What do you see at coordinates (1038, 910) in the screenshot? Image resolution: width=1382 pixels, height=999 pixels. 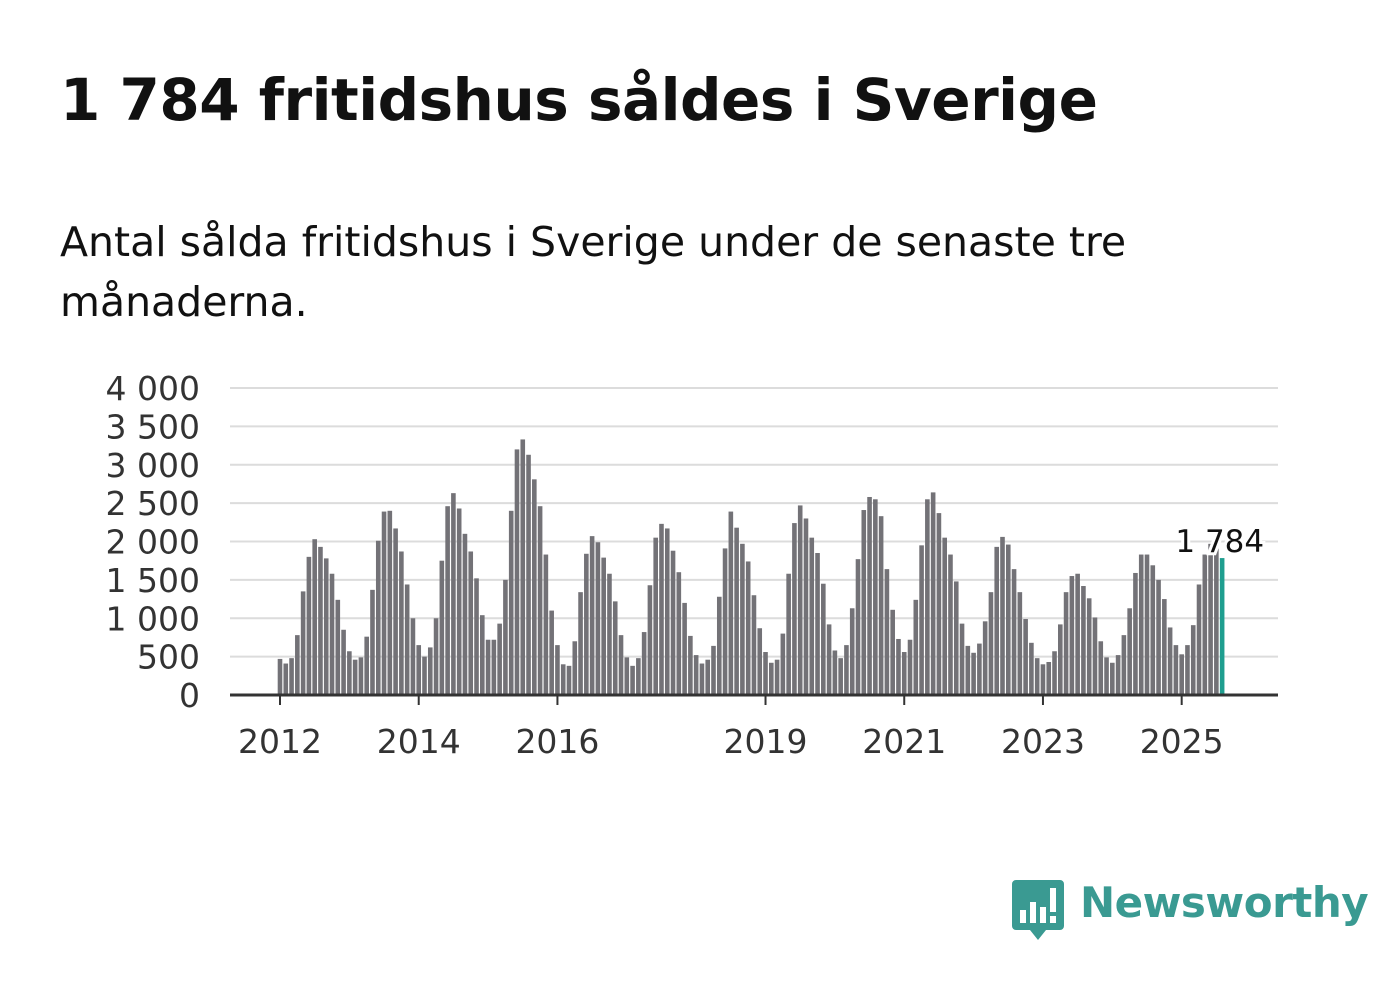 I see `bar-chart-speech-bubble-icon` at bounding box center [1038, 910].